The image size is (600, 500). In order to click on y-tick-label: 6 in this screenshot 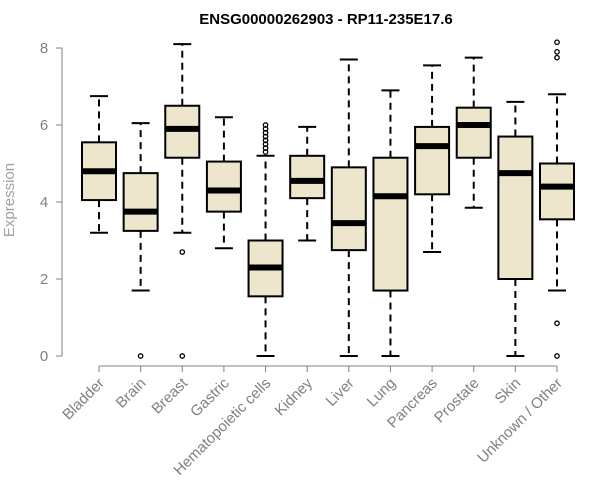, I will do `click(44, 125)`.